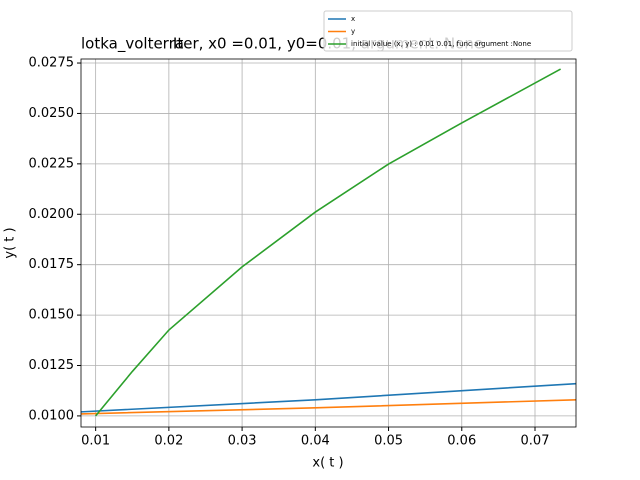 Image resolution: width=640 pixels, height=480 pixels. I want to click on y-tick-label: 0.0275, so click(52, 63).